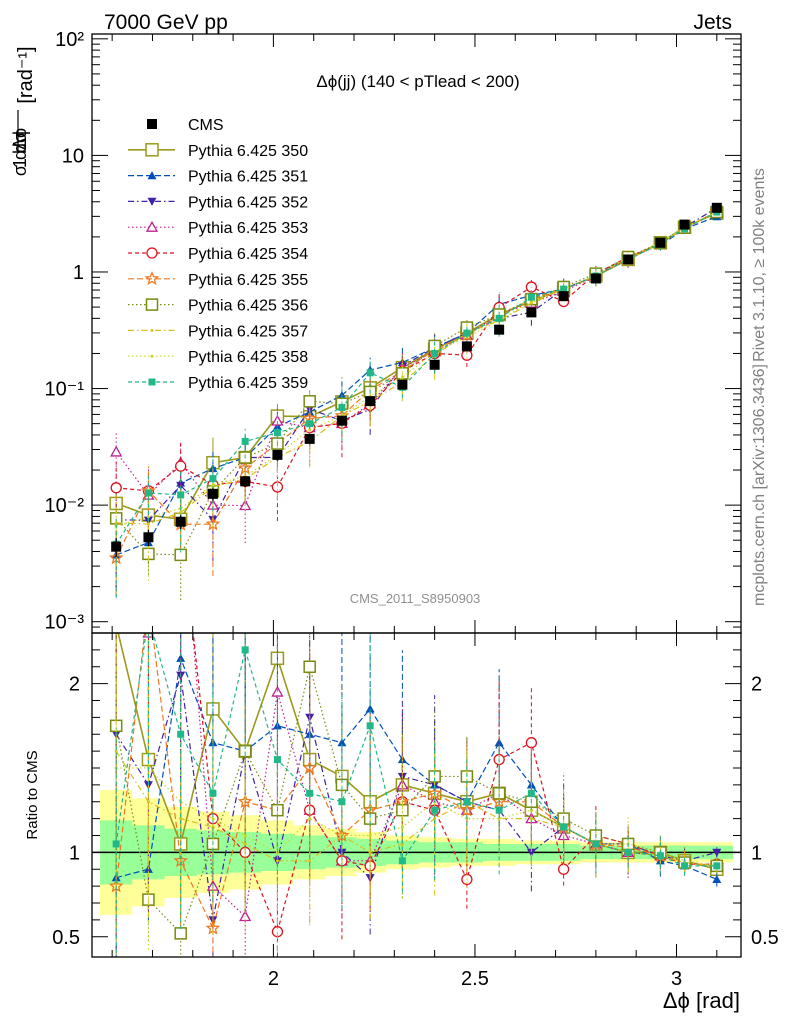 The width and height of the screenshot is (786, 1024). Describe the element at coordinates (248, 202) in the screenshot. I see `legend-label: Pythia 6.425 352` at that location.